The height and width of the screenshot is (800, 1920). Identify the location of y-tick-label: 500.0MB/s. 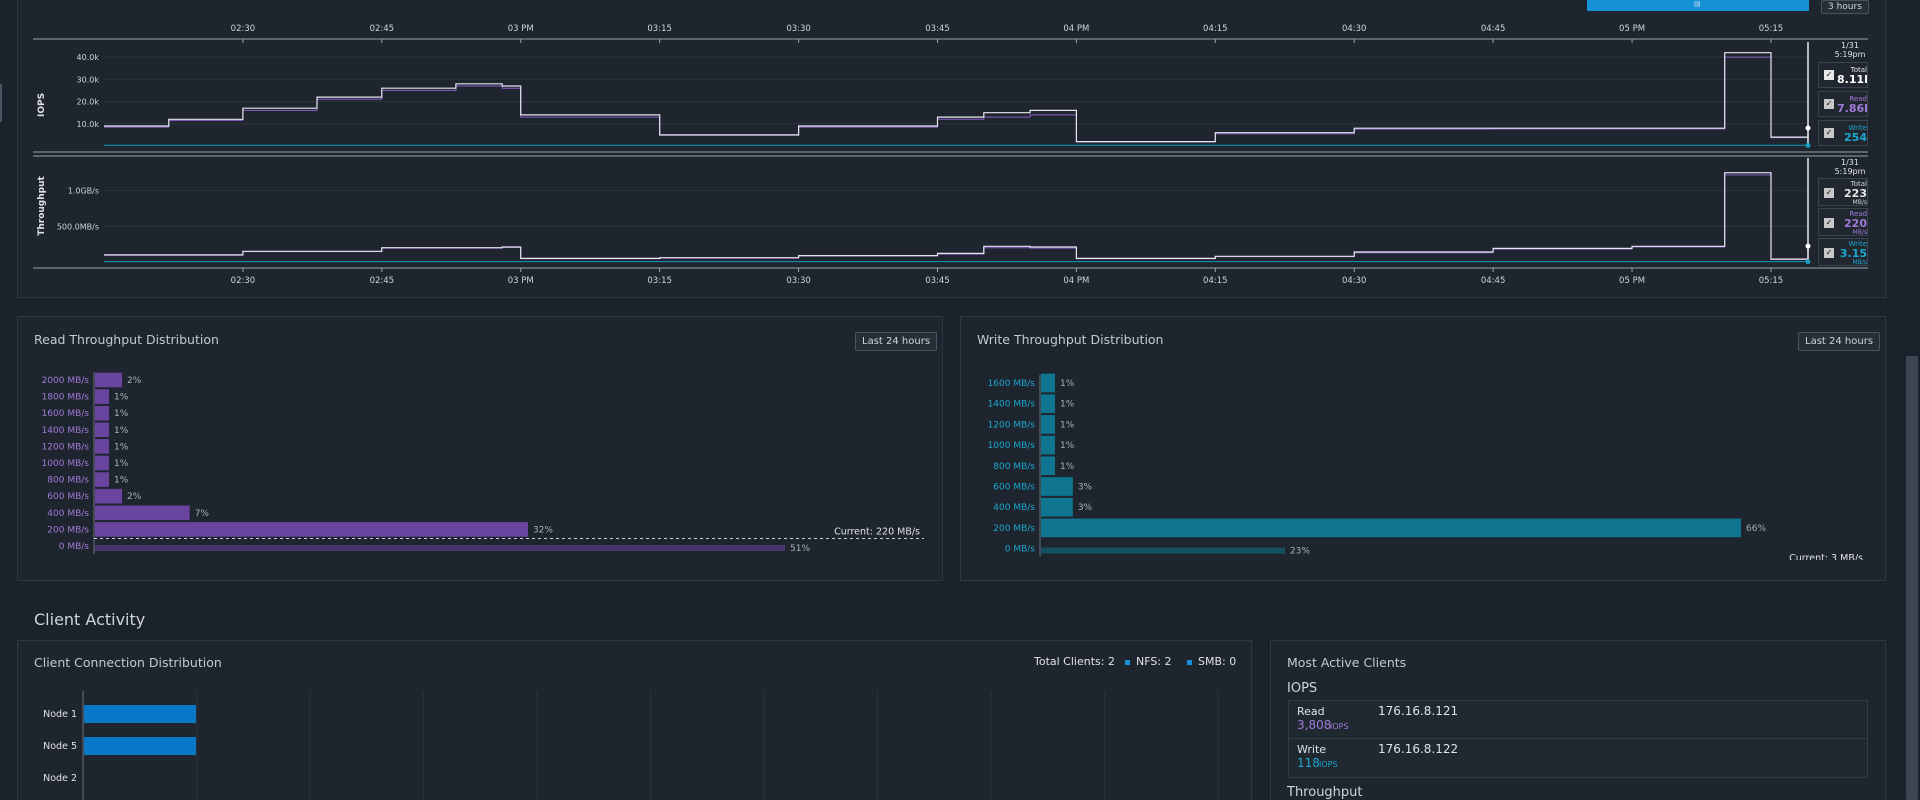
(78, 226).